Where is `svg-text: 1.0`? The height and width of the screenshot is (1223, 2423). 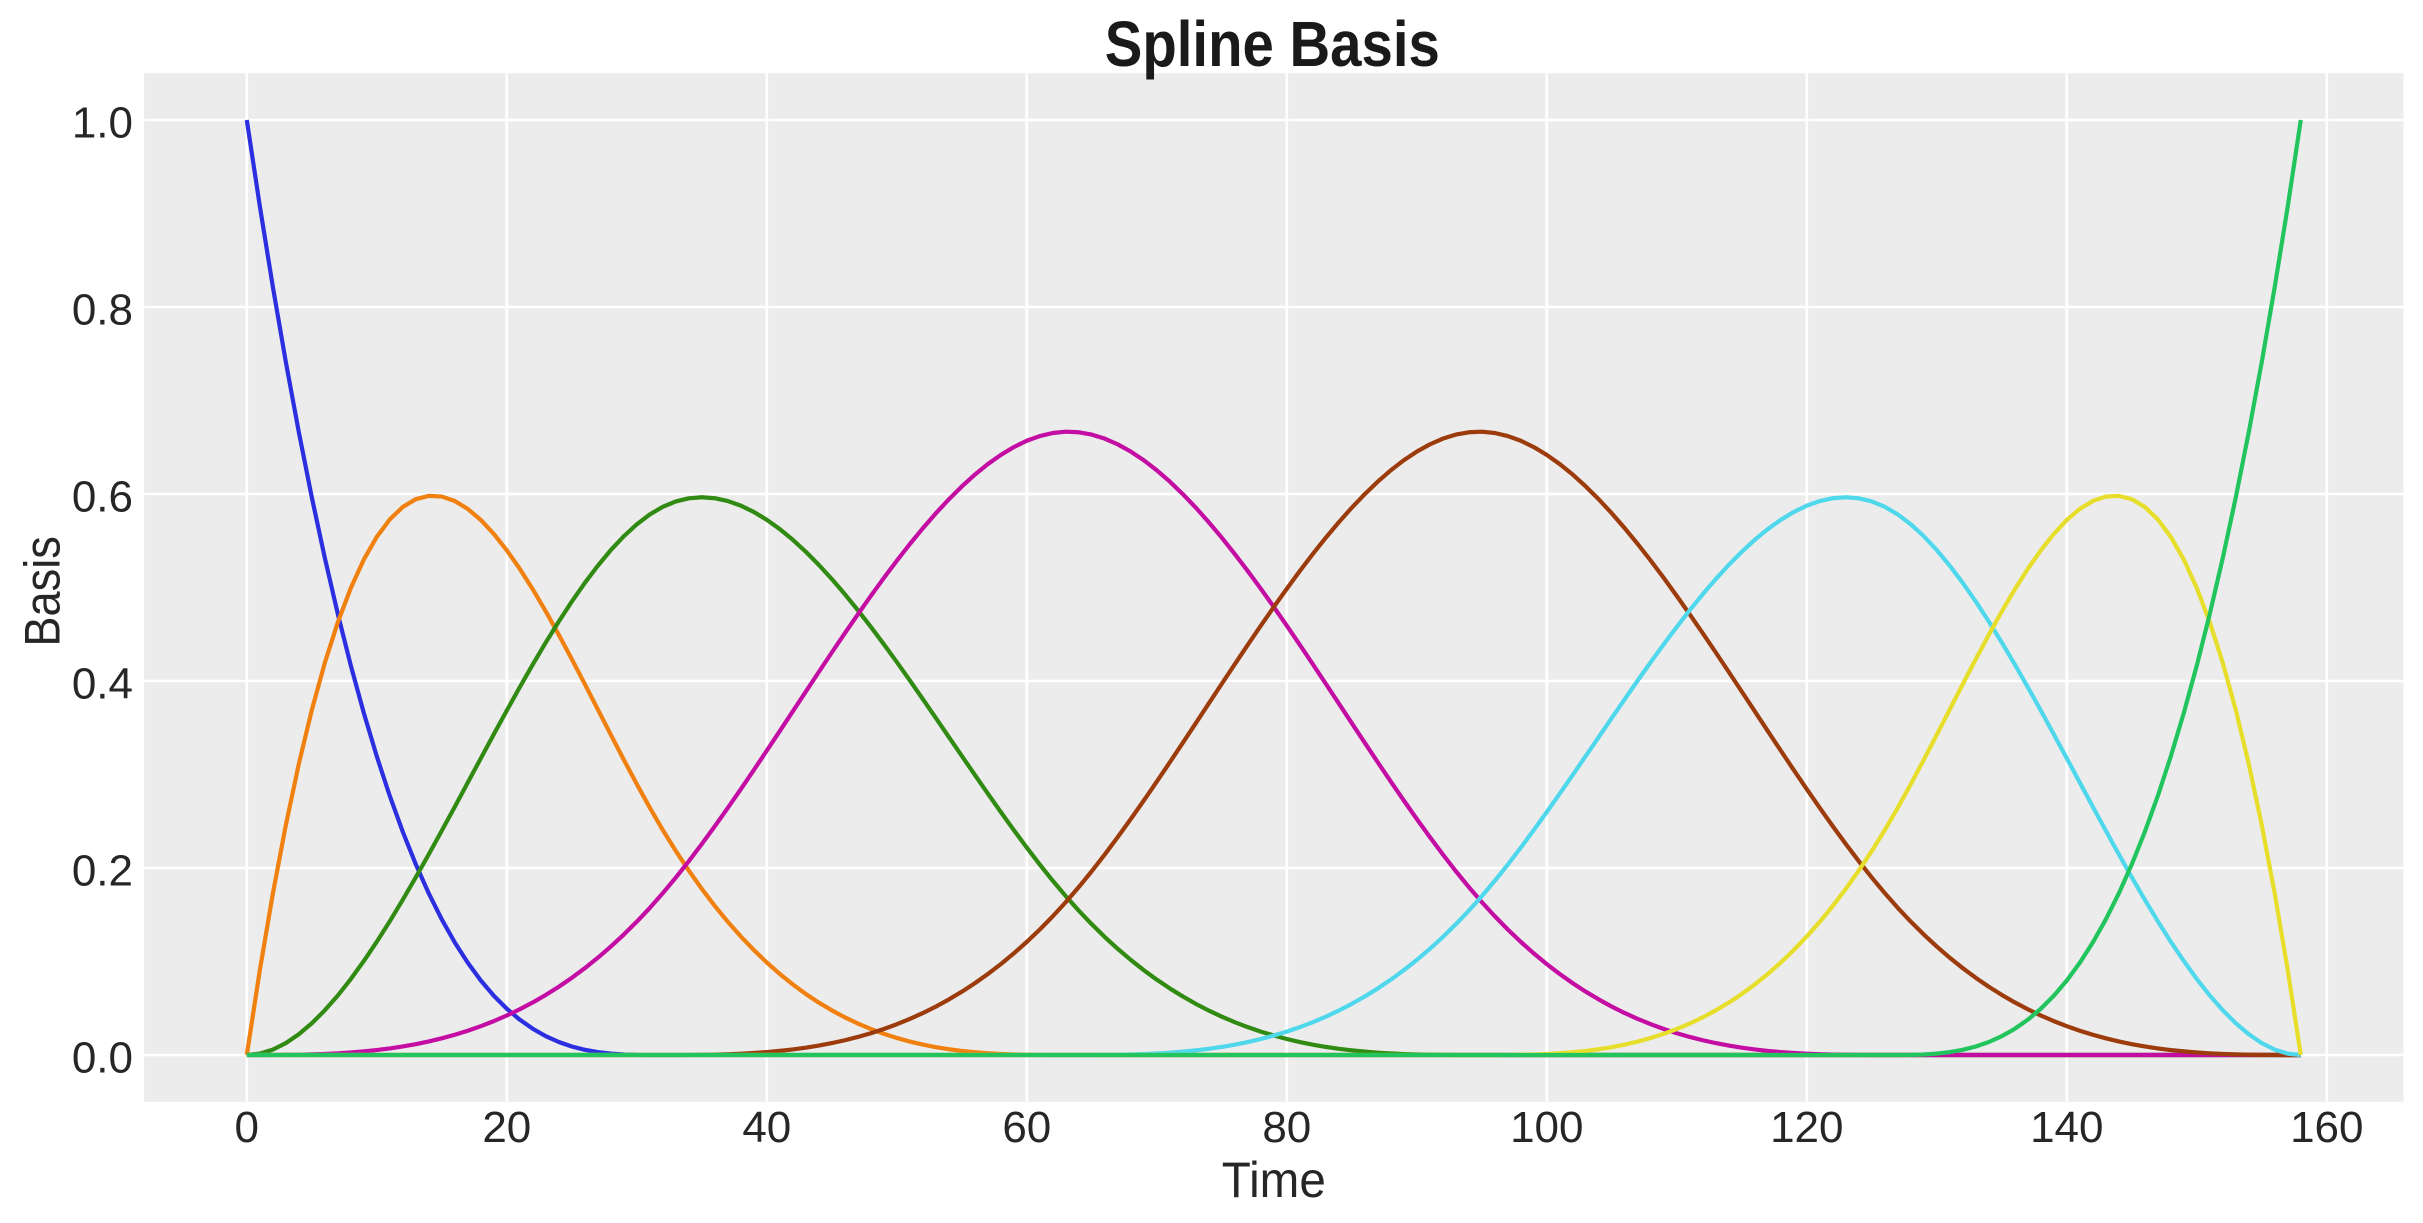 svg-text: 1.0 is located at coordinates (102, 123).